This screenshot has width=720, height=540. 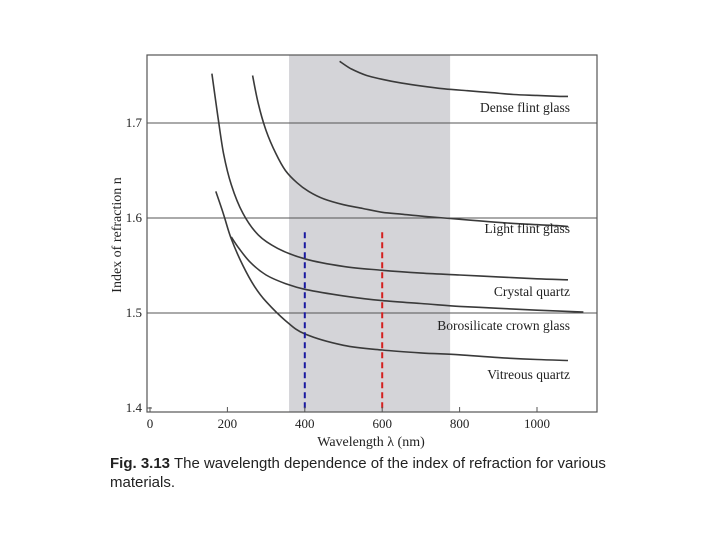 What do you see at coordinates (460, 423) in the screenshot?
I see `x-tick-label-800: 800` at bounding box center [460, 423].